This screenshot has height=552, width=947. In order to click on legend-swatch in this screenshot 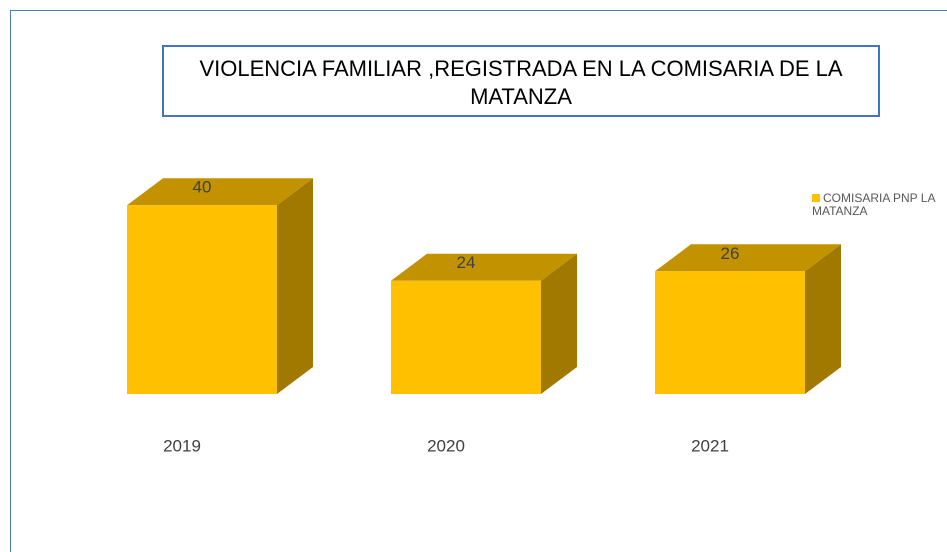, I will do `click(816, 198)`.